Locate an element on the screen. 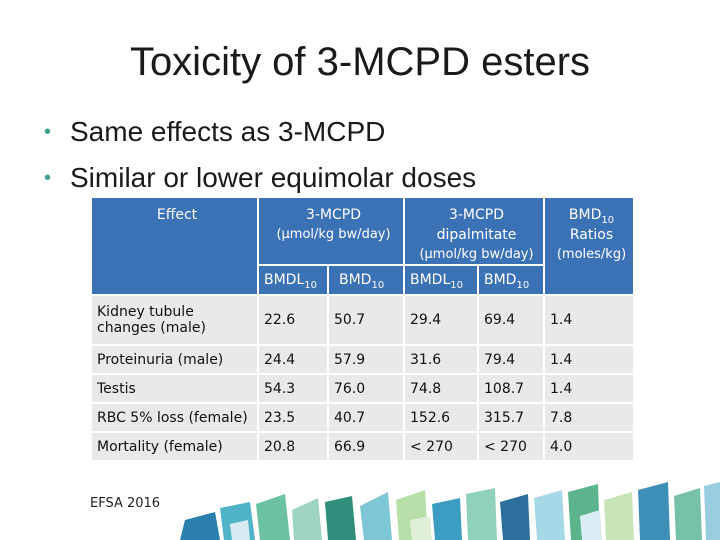  cell-mcpd-bmdl: 22.6 is located at coordinates (294, 321).